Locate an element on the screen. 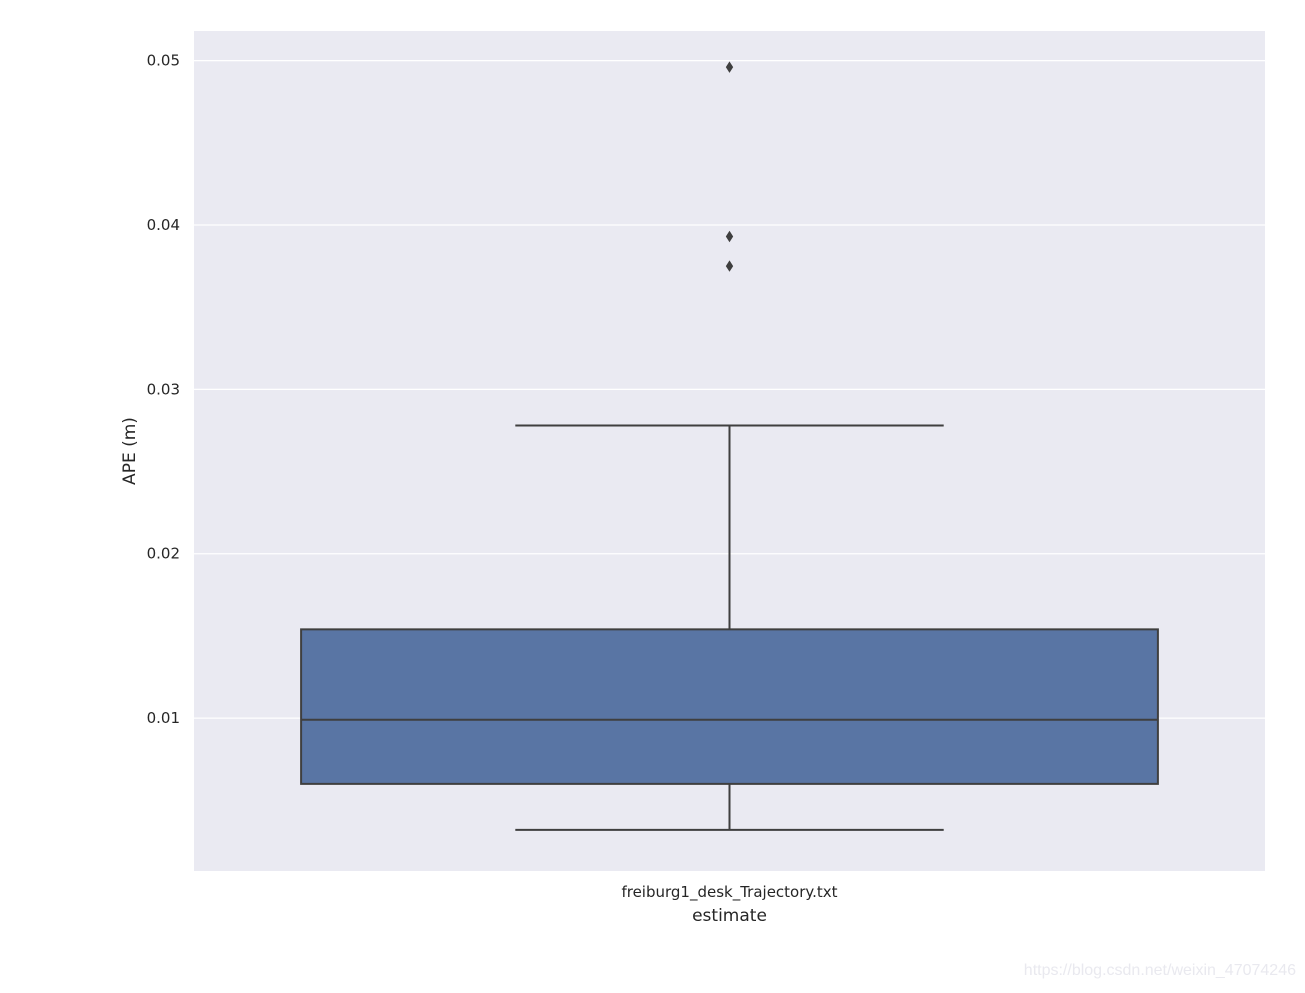 This screenshot has width=1305, height=993. x-tick-label: freiburg1_desk_Trajectory.txt is located at coordinates (729, 892).